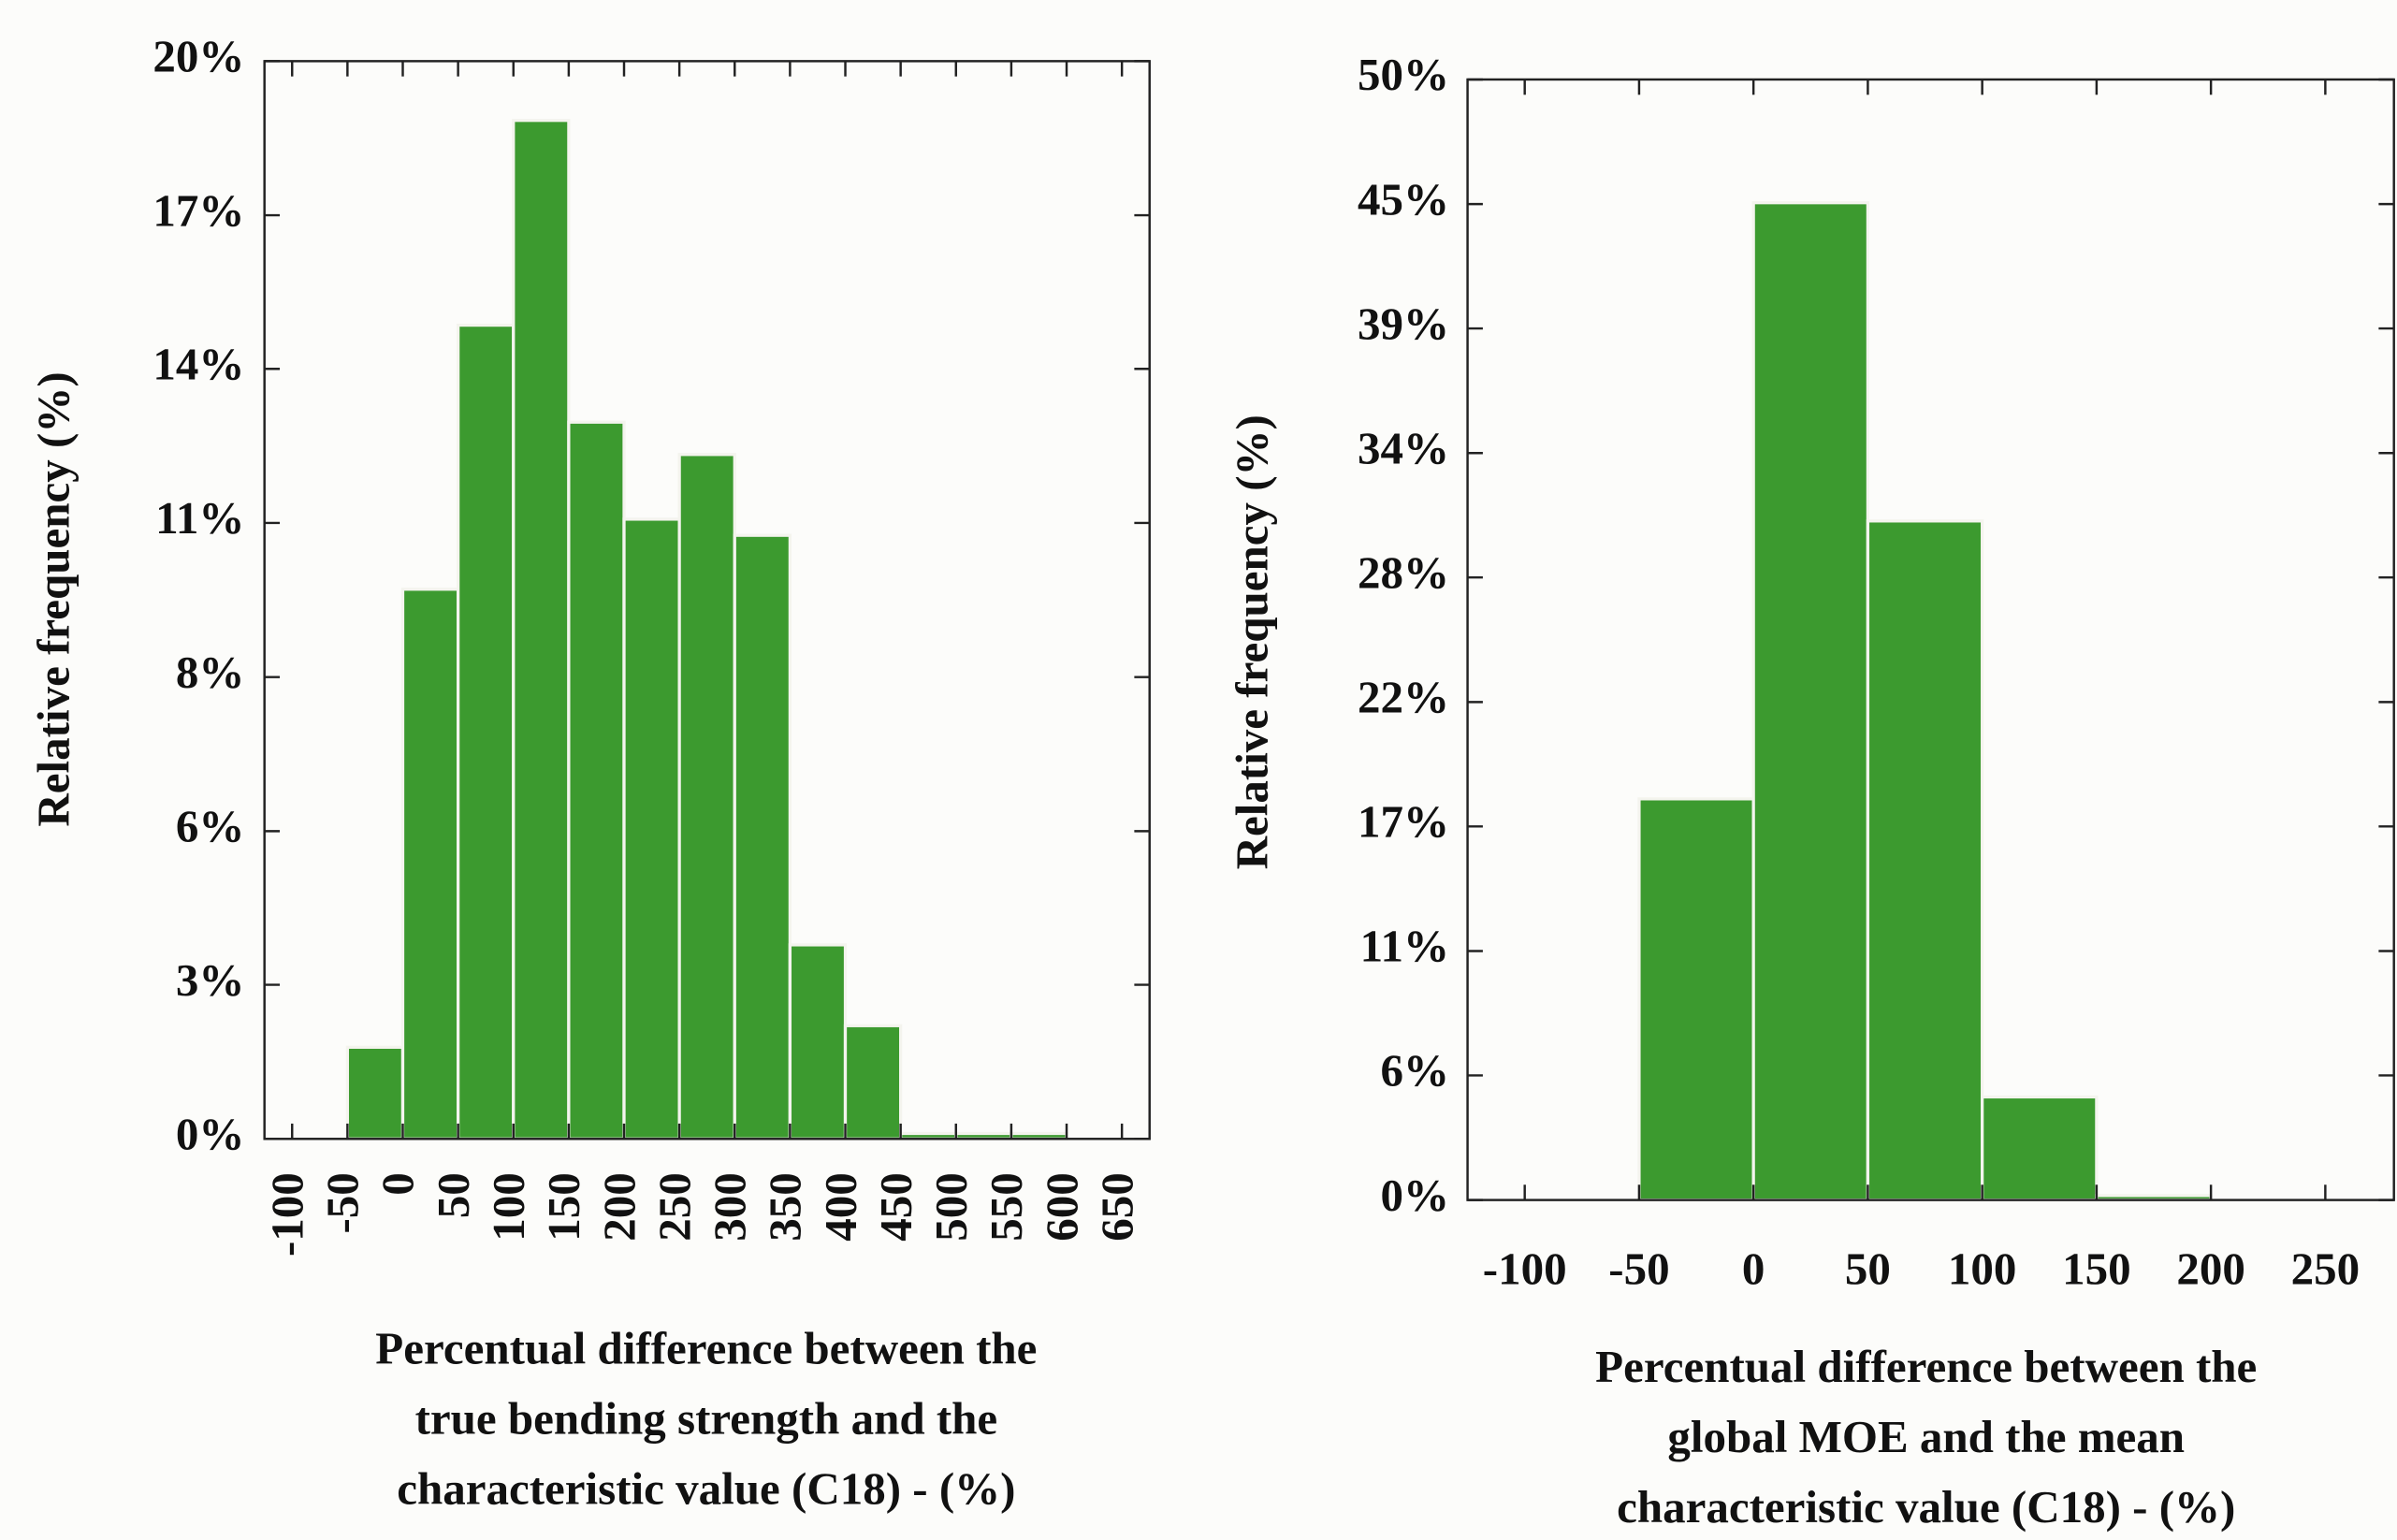  What do you see at coordinates (951, 1207) in the screenshot?
I see `x-tick-label: 500` at bounding box center [951, 1207].